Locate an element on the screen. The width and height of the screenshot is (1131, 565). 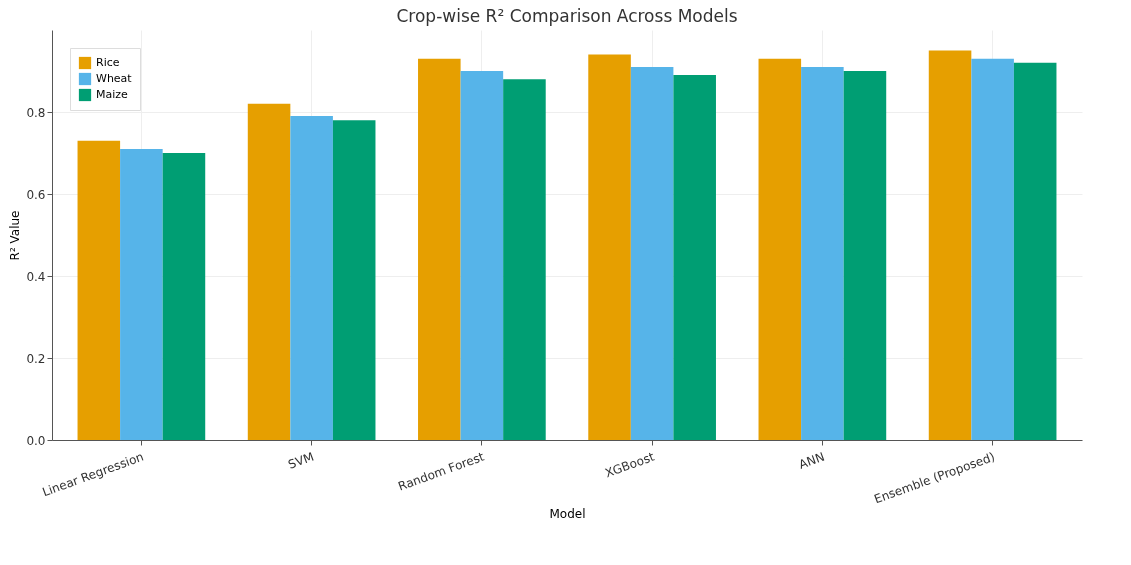
chart-title: Crop-wise R² Comparison Across Models is located at coordinates (567, 16).